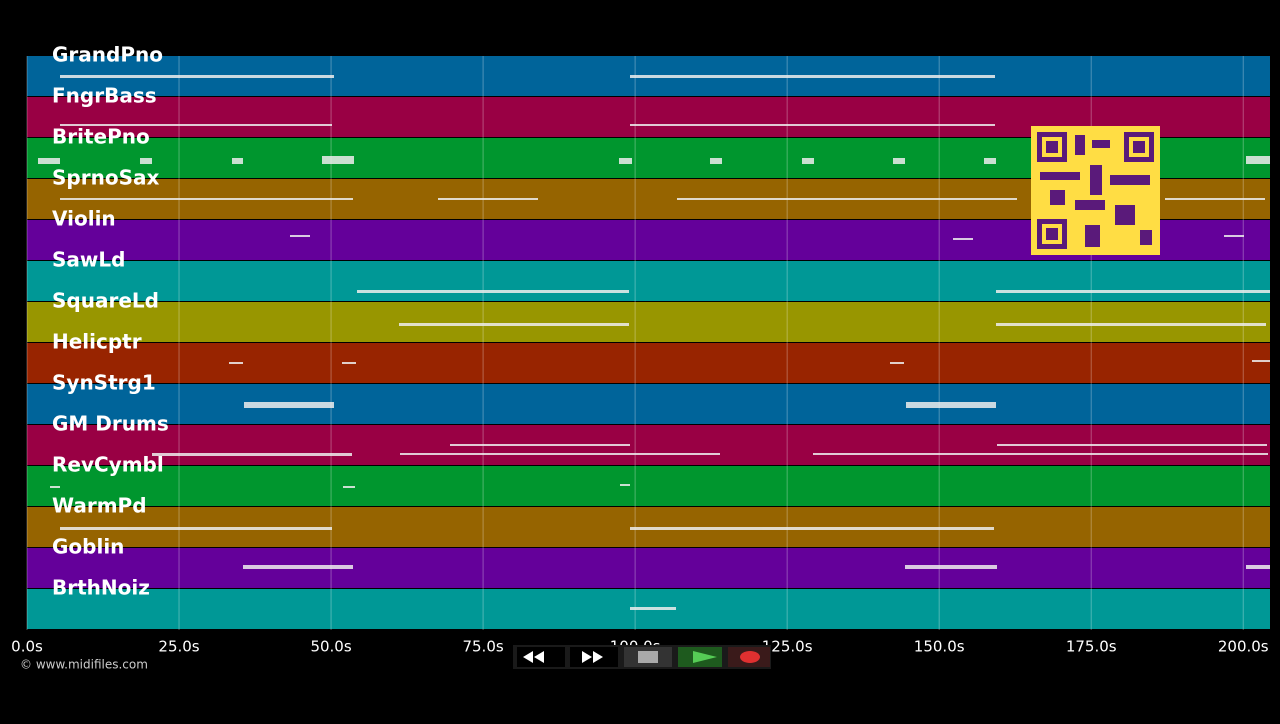 This screenshot has width=1280, height=724. Describe the element at coordinates (84, 219) in the screenshot. I see `track-name: Violin` at that location.